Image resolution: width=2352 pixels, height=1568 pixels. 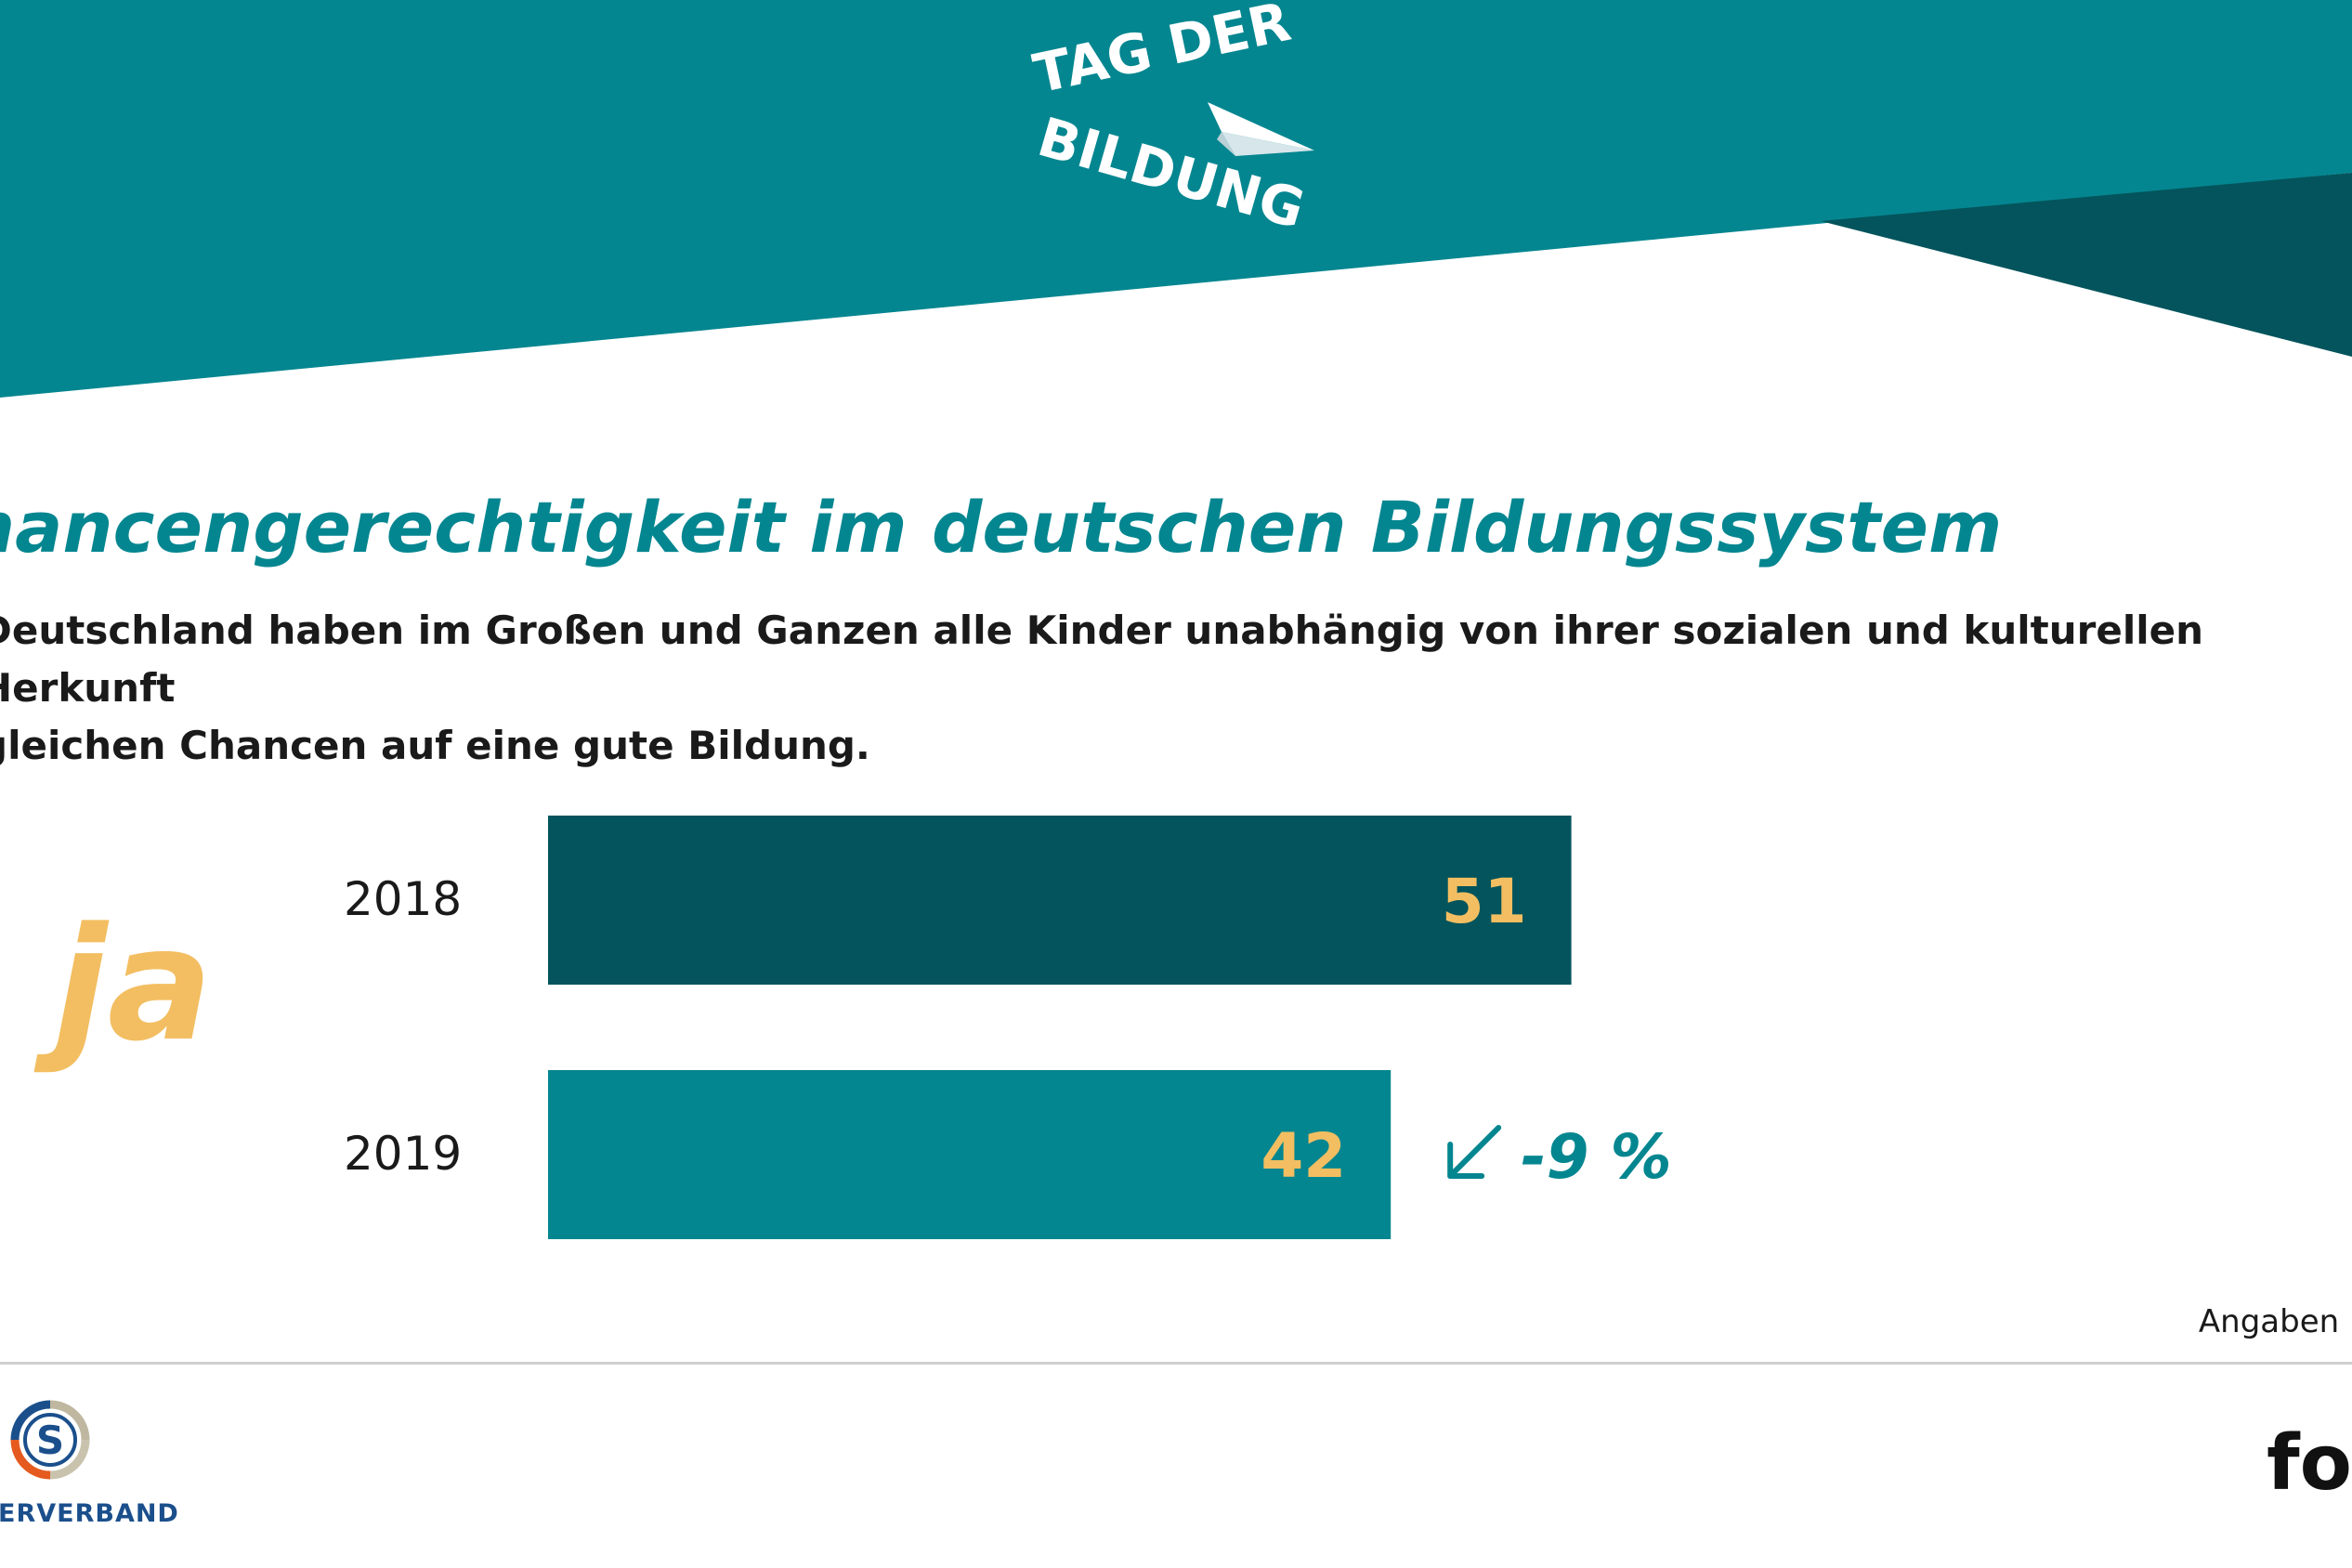 I want to click on answer-label: ja, so click(x=133, y=985).